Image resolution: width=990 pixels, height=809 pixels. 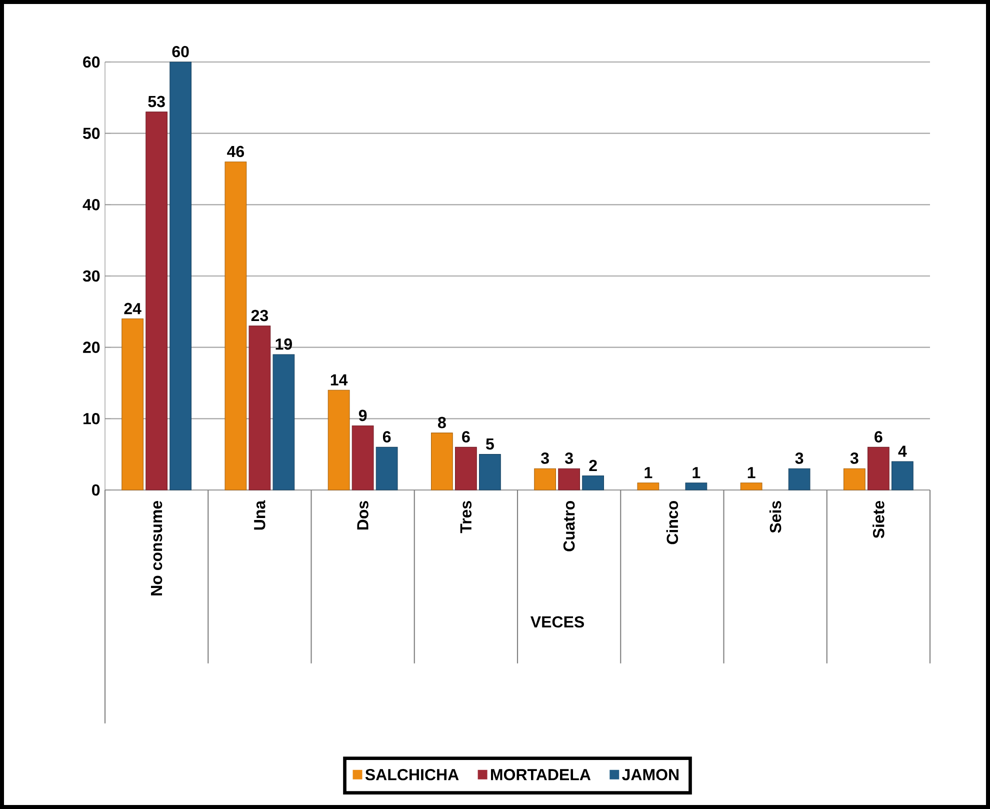 I want to click on x-tick-label: Cinco, so click(x=672, y=522).